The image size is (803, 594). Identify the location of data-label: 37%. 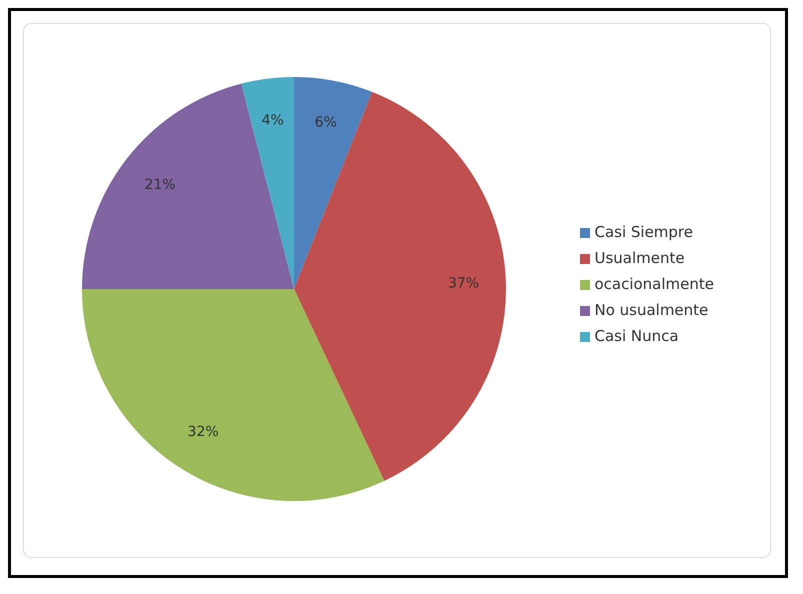
(464, 284).